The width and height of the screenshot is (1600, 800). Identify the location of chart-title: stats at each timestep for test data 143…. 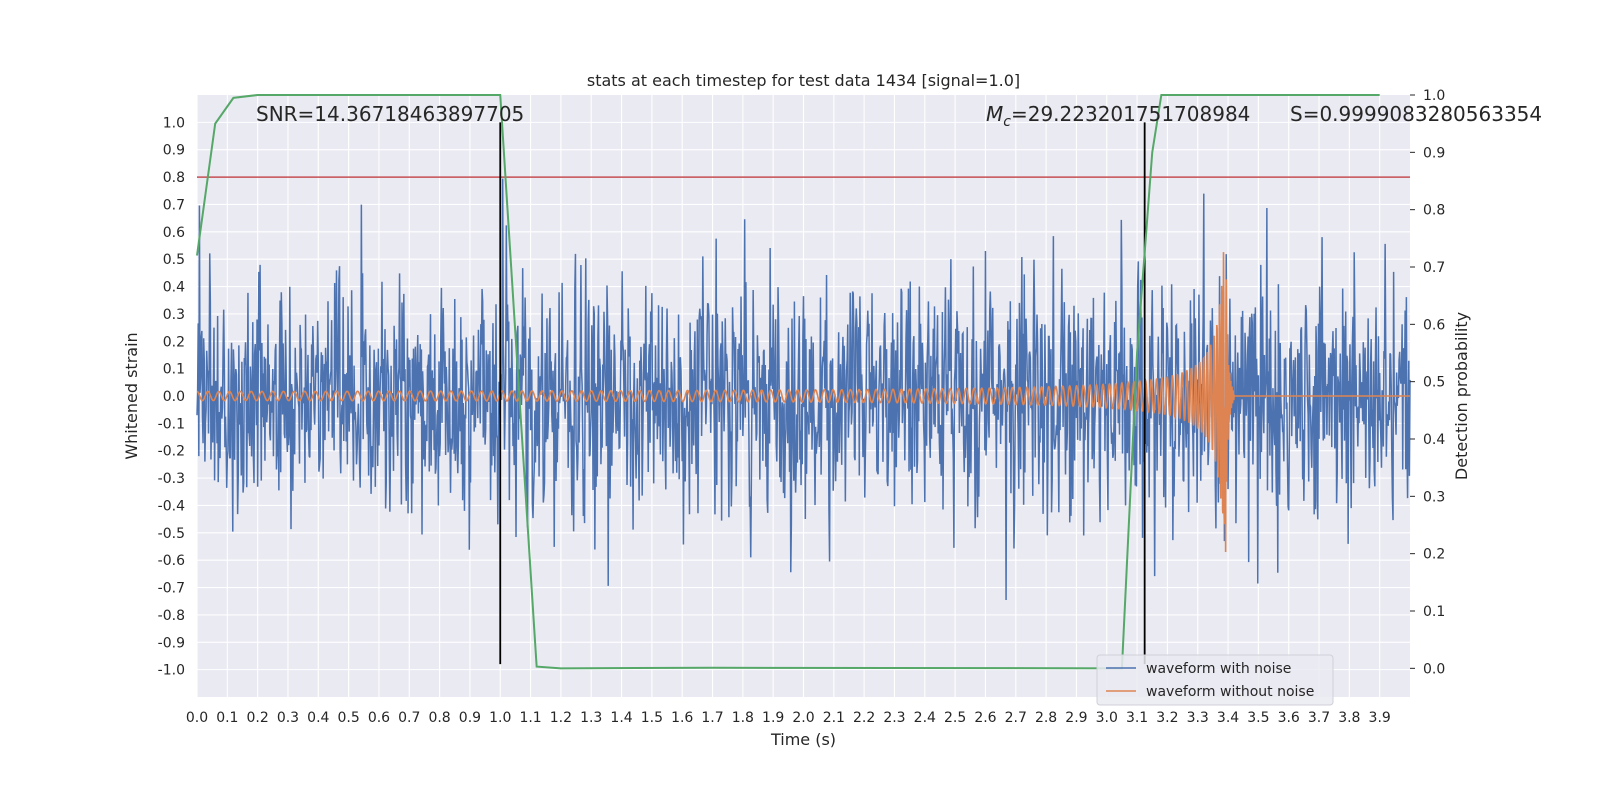
(803, 80).